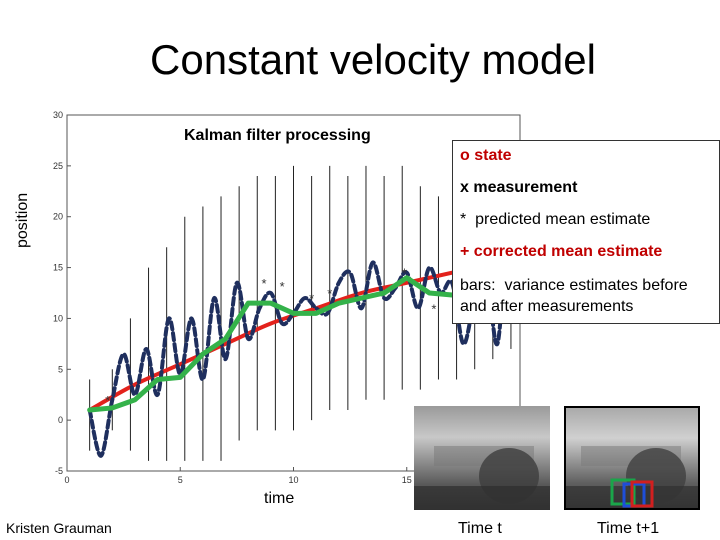 The image size is (720, 540). I want to click on x-ticks: 0 5 10 15, so click(238, 476).